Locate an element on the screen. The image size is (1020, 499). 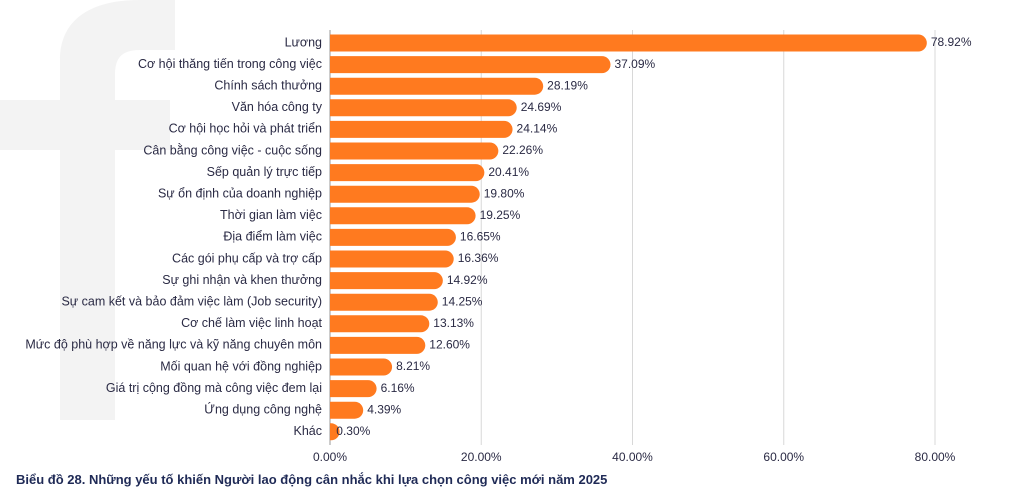
category-label: Địa điểm làm việc is located at coordinates (272, 237).